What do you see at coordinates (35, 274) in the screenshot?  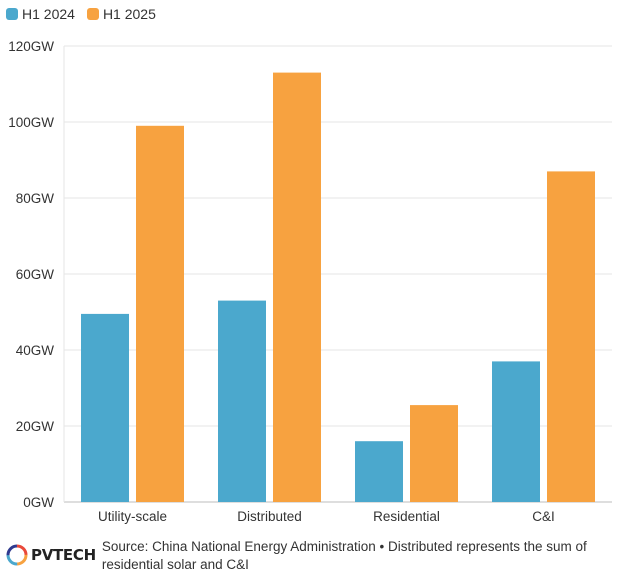 I see `y-tick-label: 60GW` at bounding box center [35, 274].